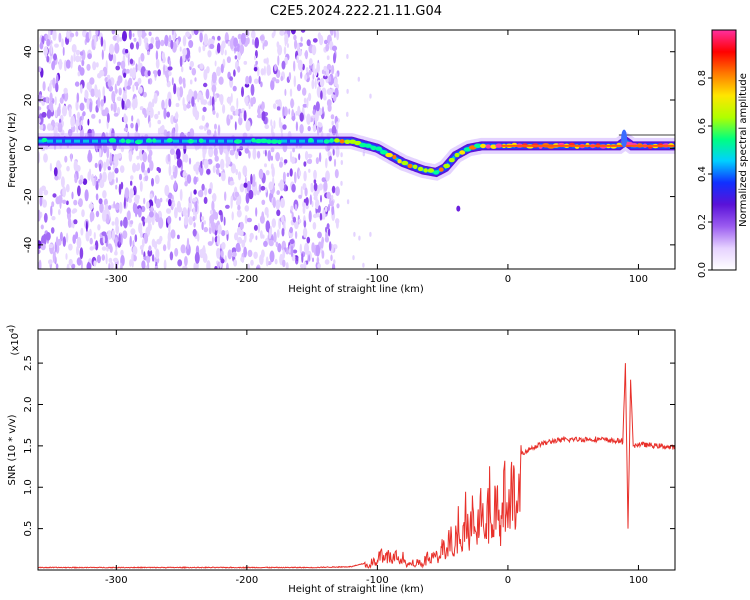 This screenshot has height=600, width=750. I want to click on colorbar-tick-label: 0.4, so click(702, 174).